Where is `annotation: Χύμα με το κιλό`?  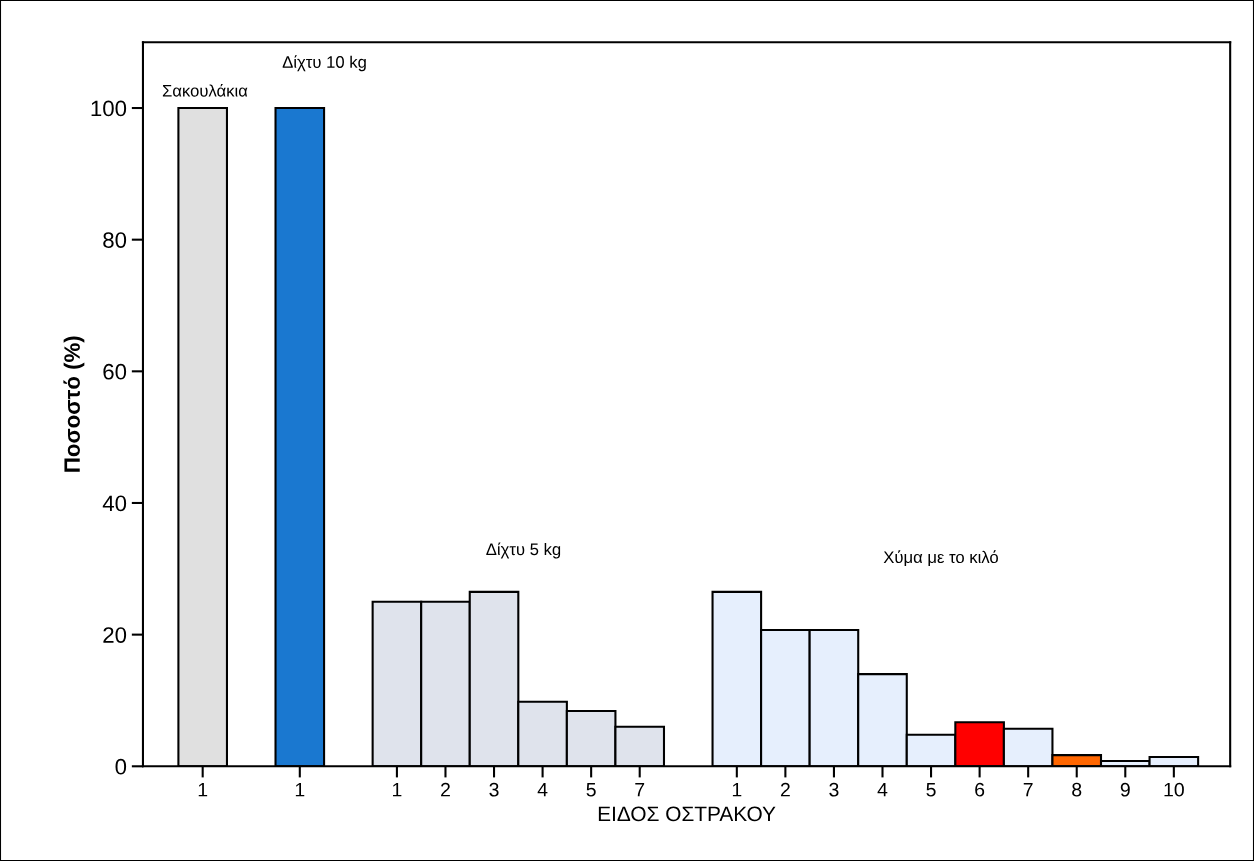 annotation: Χύμα με το κιλό is located at coordinates (940, 558).